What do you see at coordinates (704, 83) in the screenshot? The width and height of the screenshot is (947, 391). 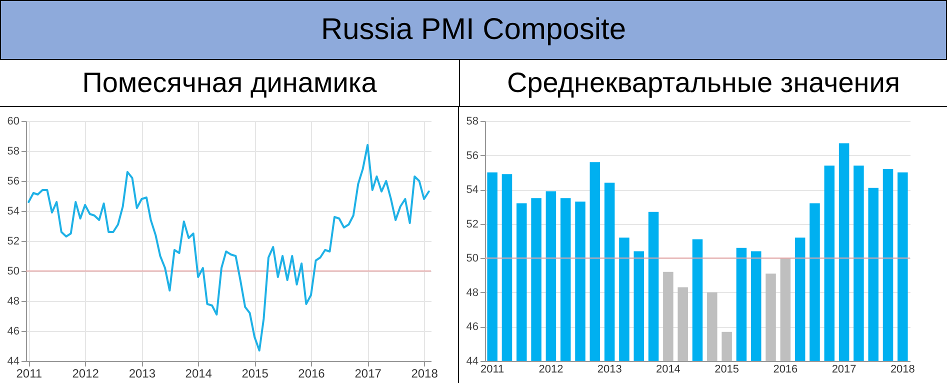 I see `chart-subtitle: Среднеквартальные значения` at bounding box center [704, 83].